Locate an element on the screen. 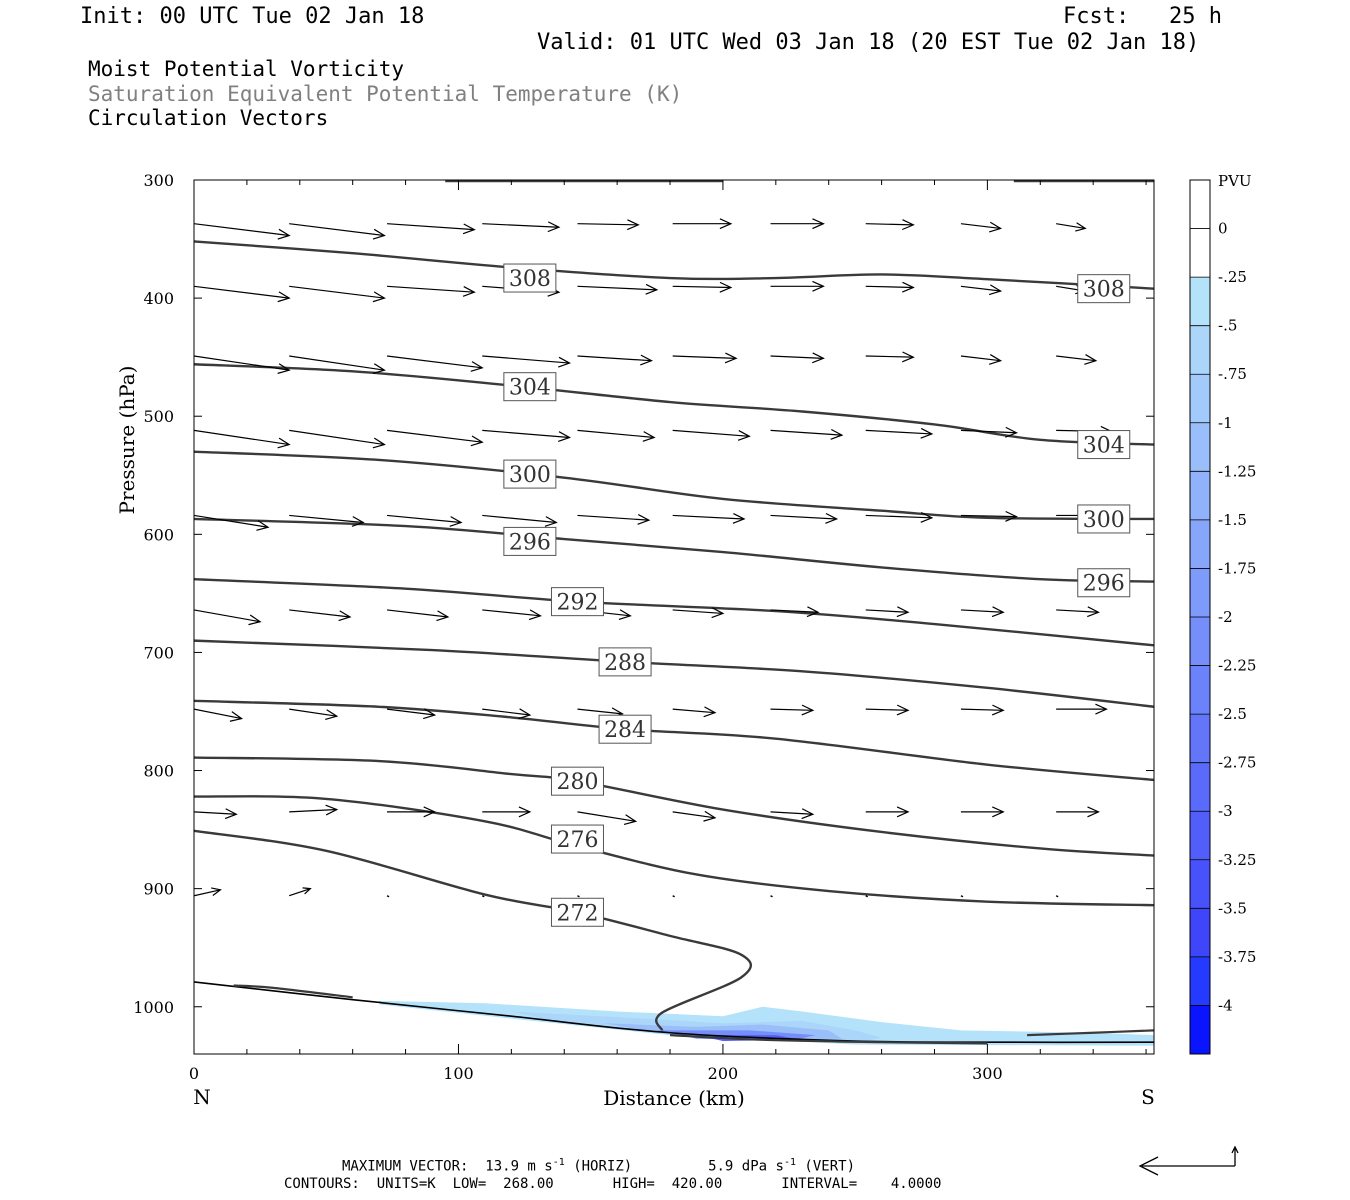 The image size is (1350, 1200). contour-label-300: 300 is located at coordinates (530, 475).